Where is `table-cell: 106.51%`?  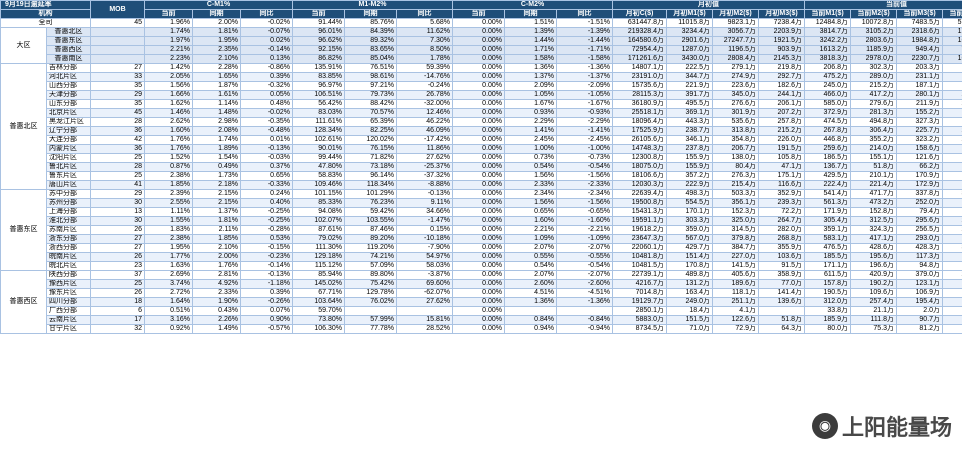 table-cell: 106.51% is located at coordinates (318, 95).